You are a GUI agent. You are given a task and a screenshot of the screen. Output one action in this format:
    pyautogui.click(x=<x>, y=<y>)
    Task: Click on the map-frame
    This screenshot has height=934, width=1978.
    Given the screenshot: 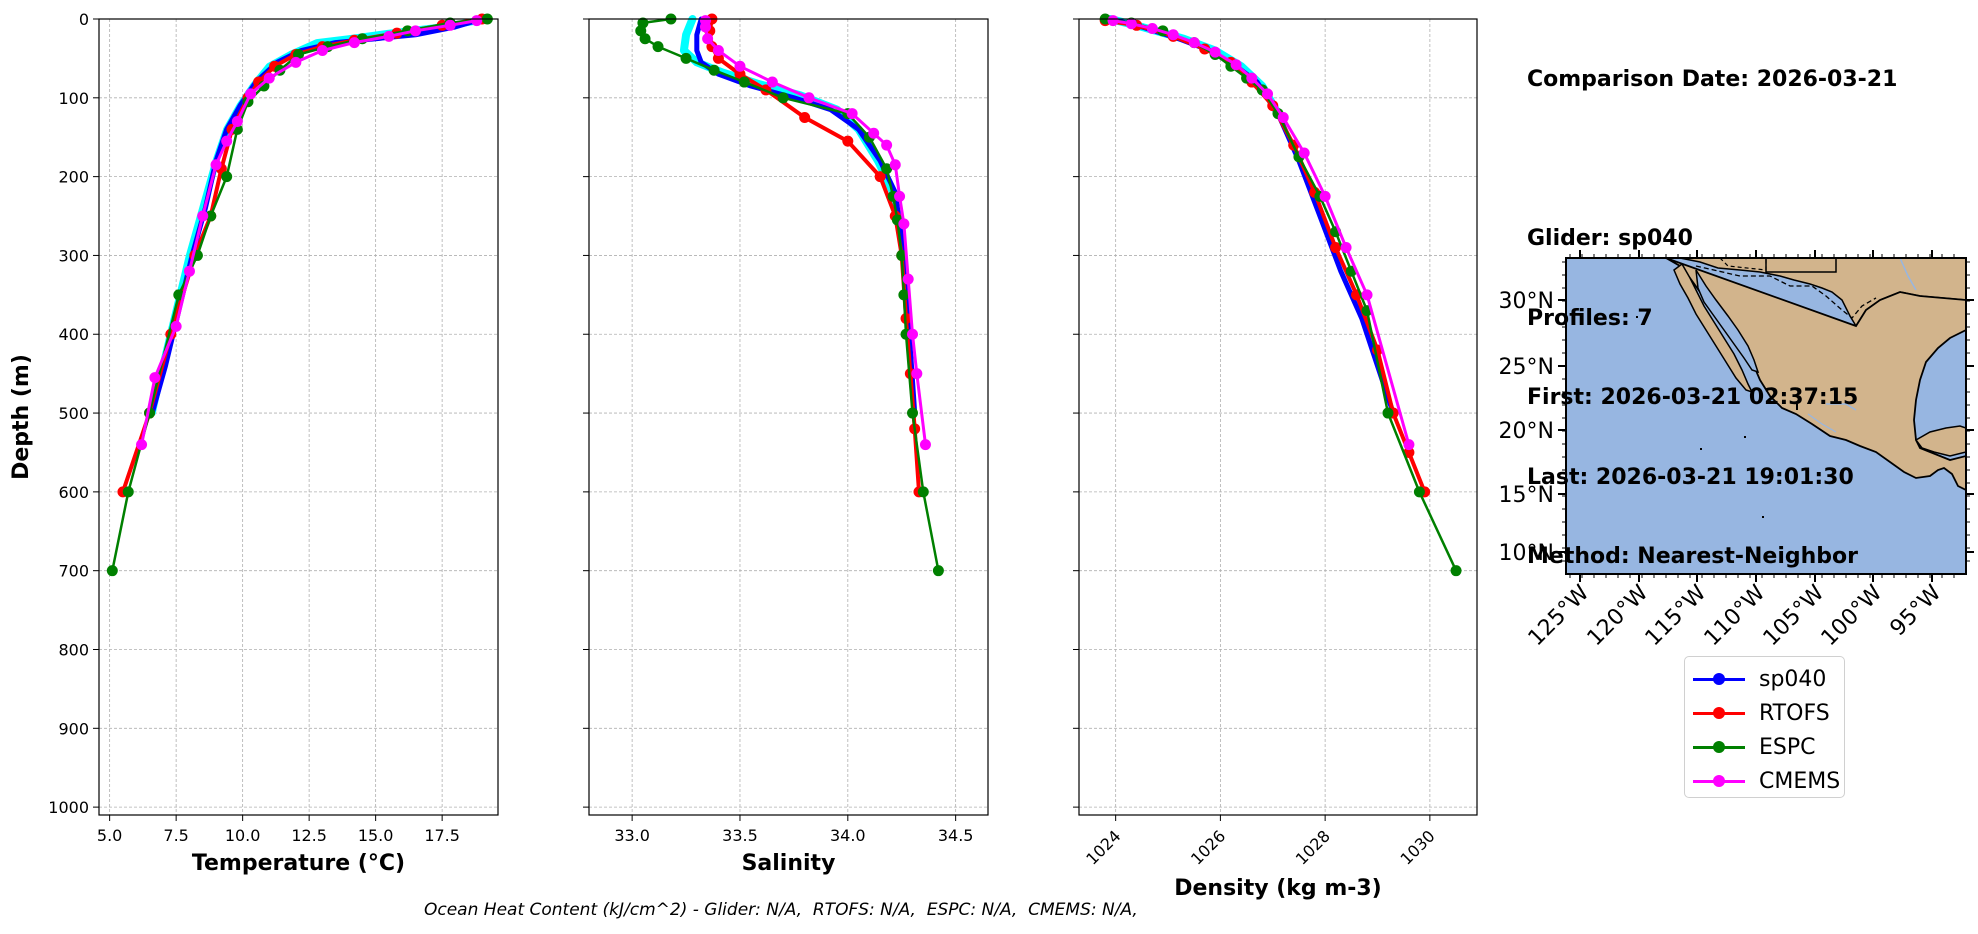 What is the action you would take?
    pyautogui.click(x=1766, y=416)
    